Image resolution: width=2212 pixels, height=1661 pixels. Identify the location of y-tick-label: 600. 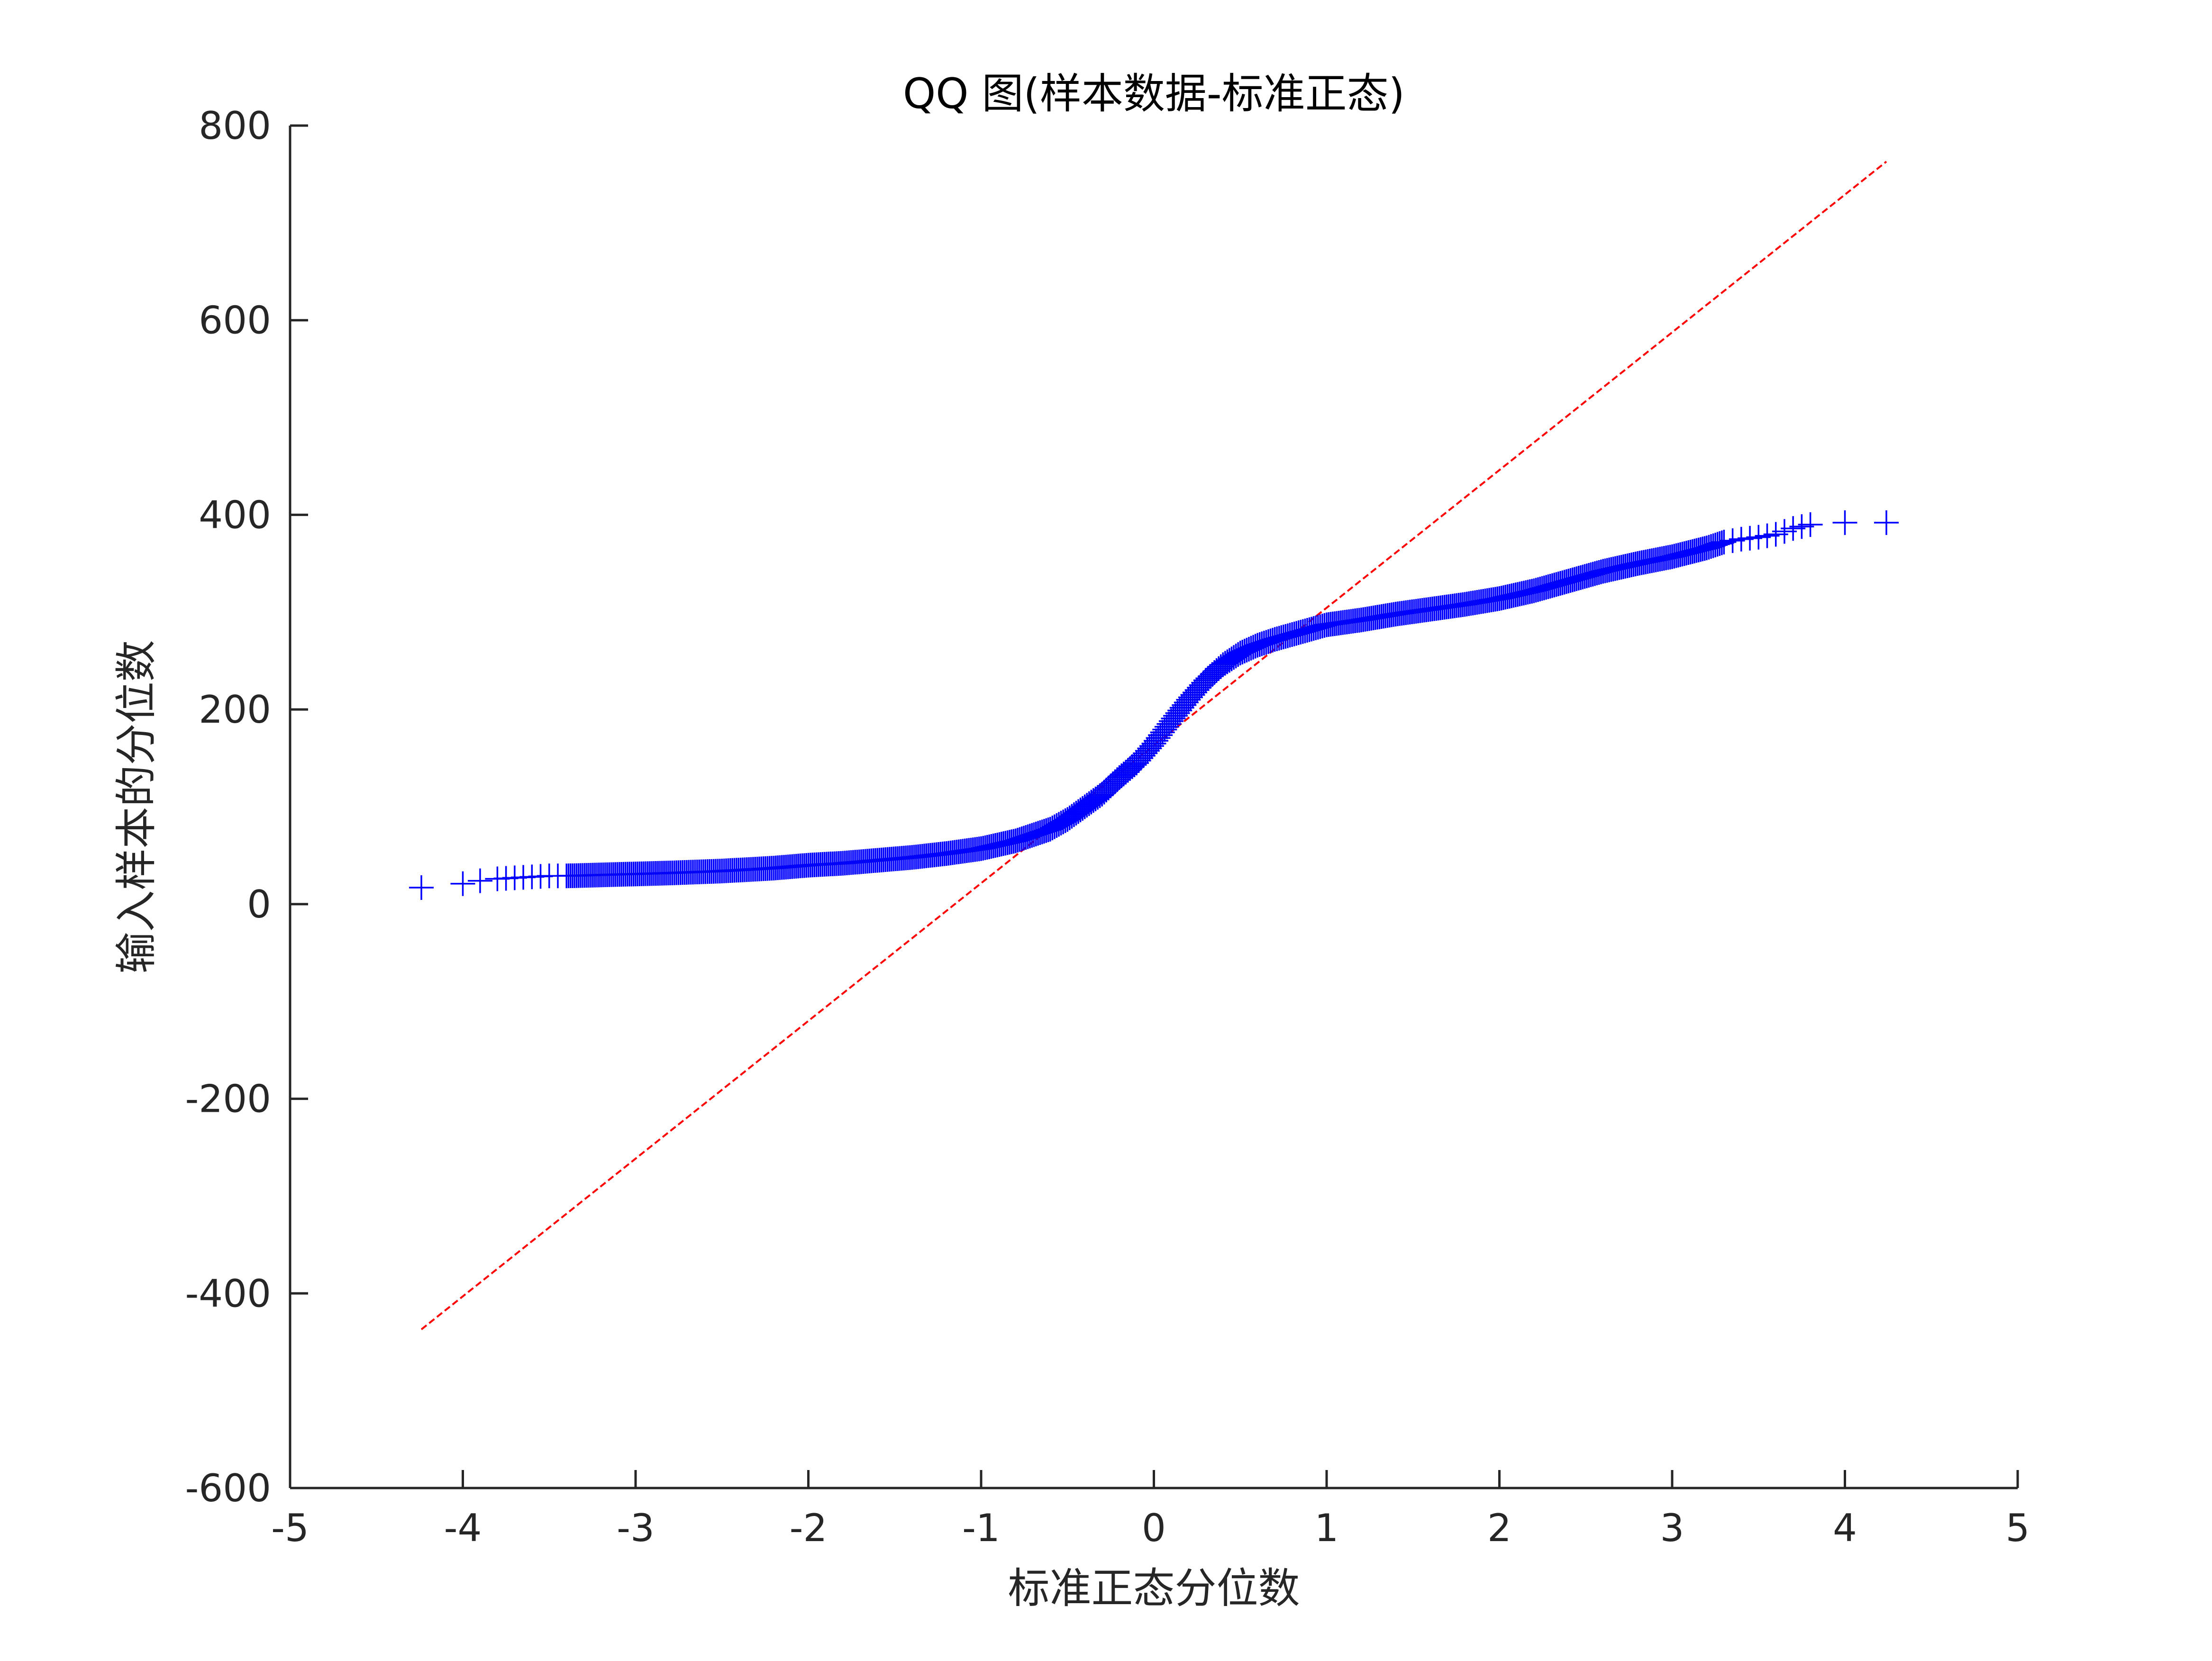
(235, 321).